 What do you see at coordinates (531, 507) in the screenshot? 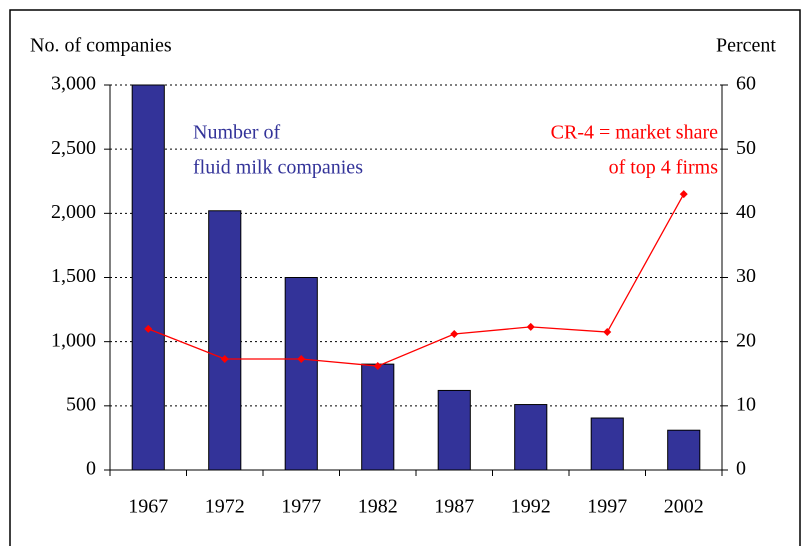
I see `x-tick-label: 1992` at bounding box center [531, 507].